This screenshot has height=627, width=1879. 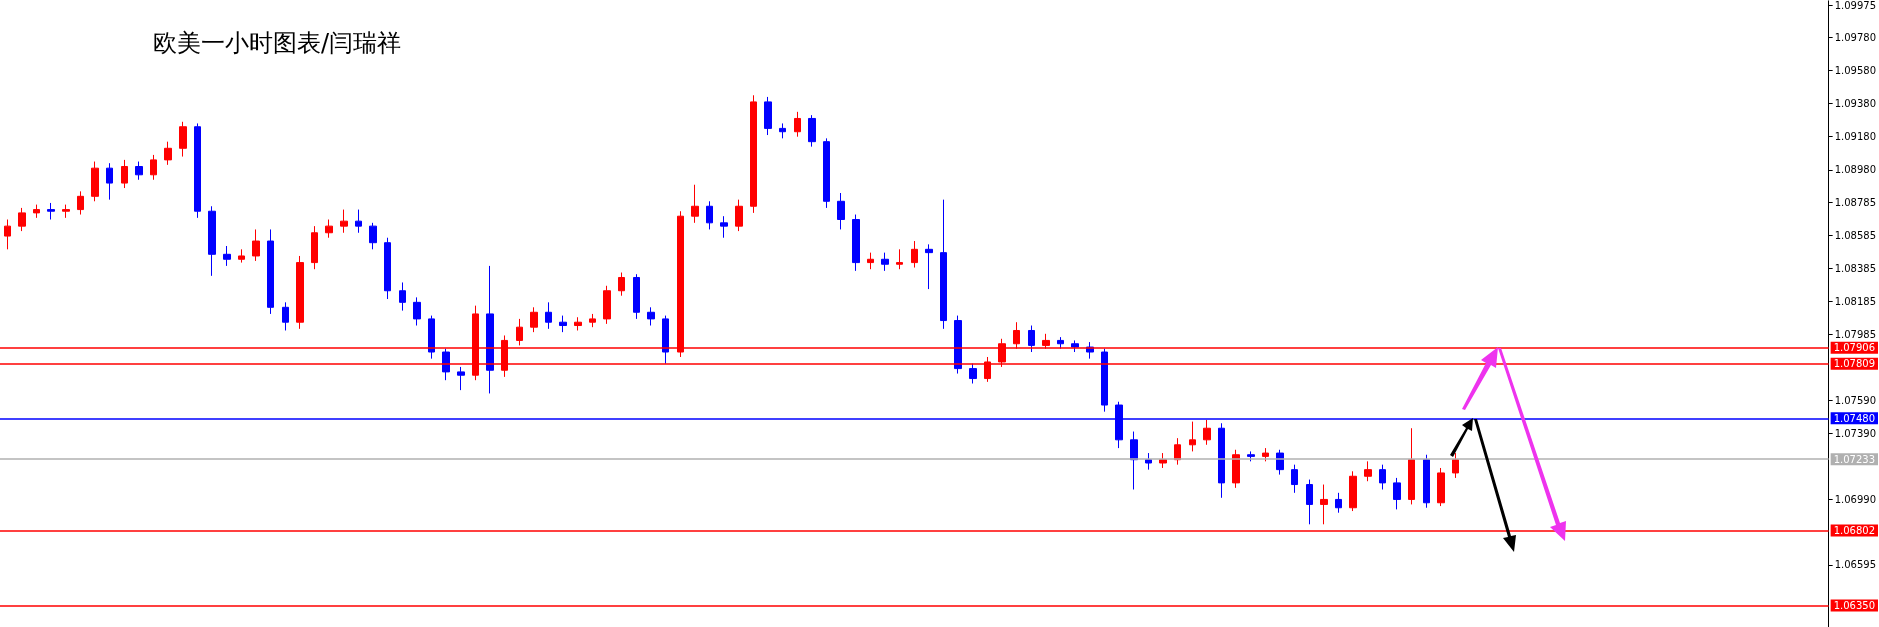 What do you see at coordinates (1855, 335) in the screenshot?
I see `y-tick-label: 1.07985` at bounding box center [1855, 335].